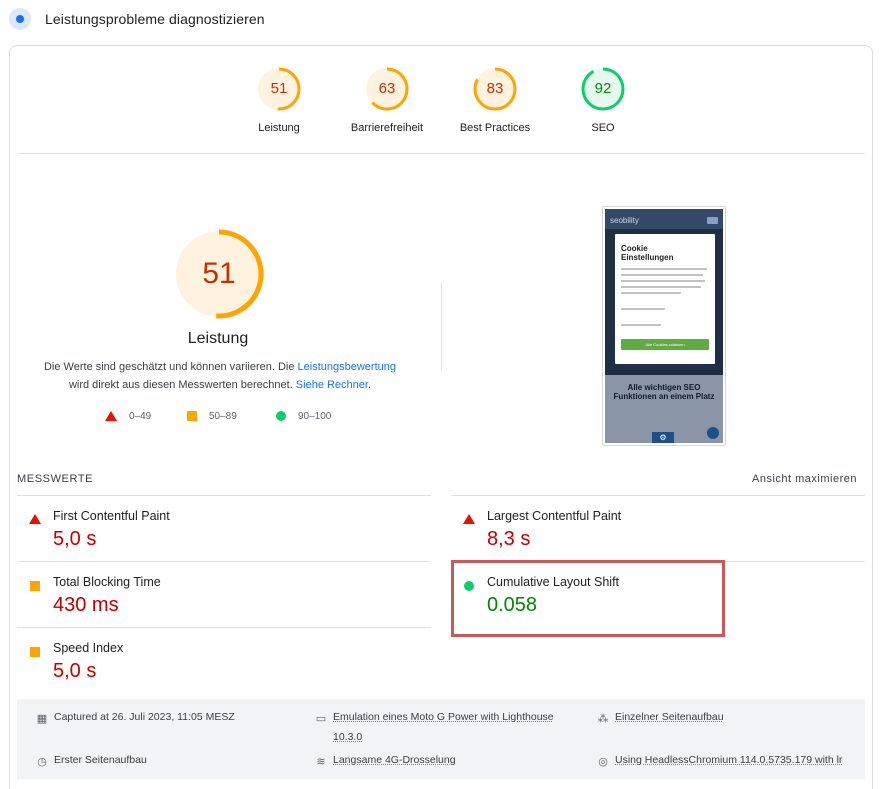  What do you see at coordinates (713, 433) in the screenshot?
I see `chat-icon` at bounding box center [713, 433].